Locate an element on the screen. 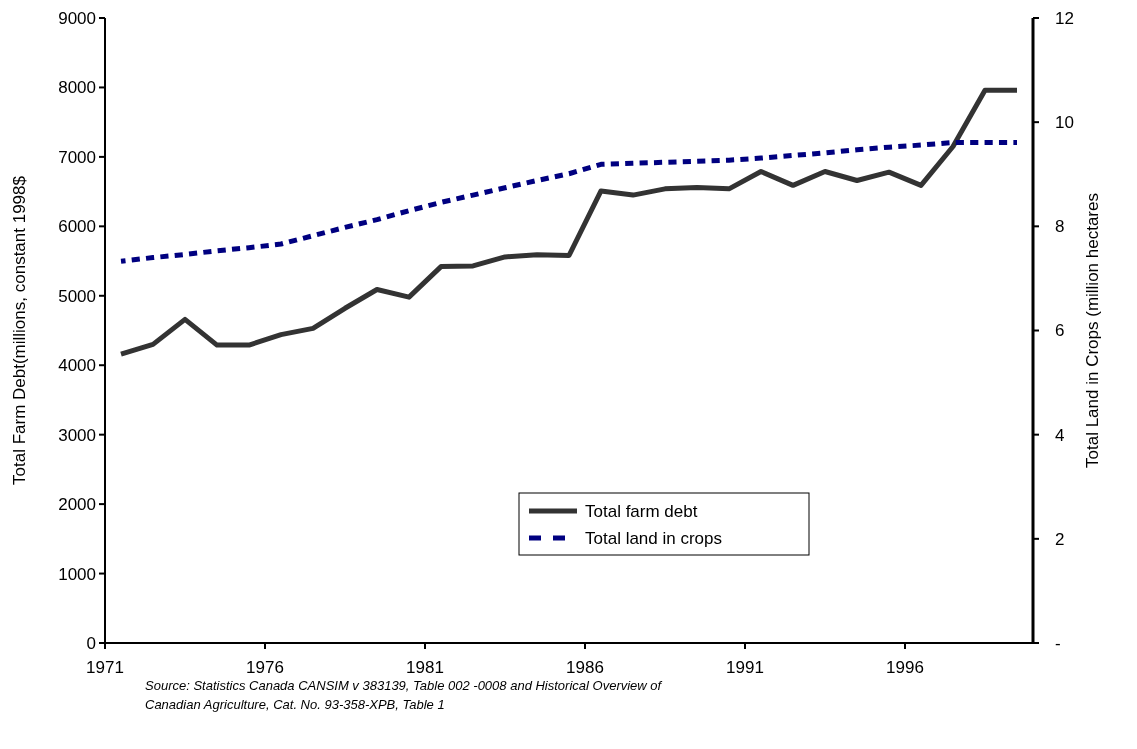 The image size is (1137, 749). y-tick-label: 6000 is located at coordinates (77, 227).